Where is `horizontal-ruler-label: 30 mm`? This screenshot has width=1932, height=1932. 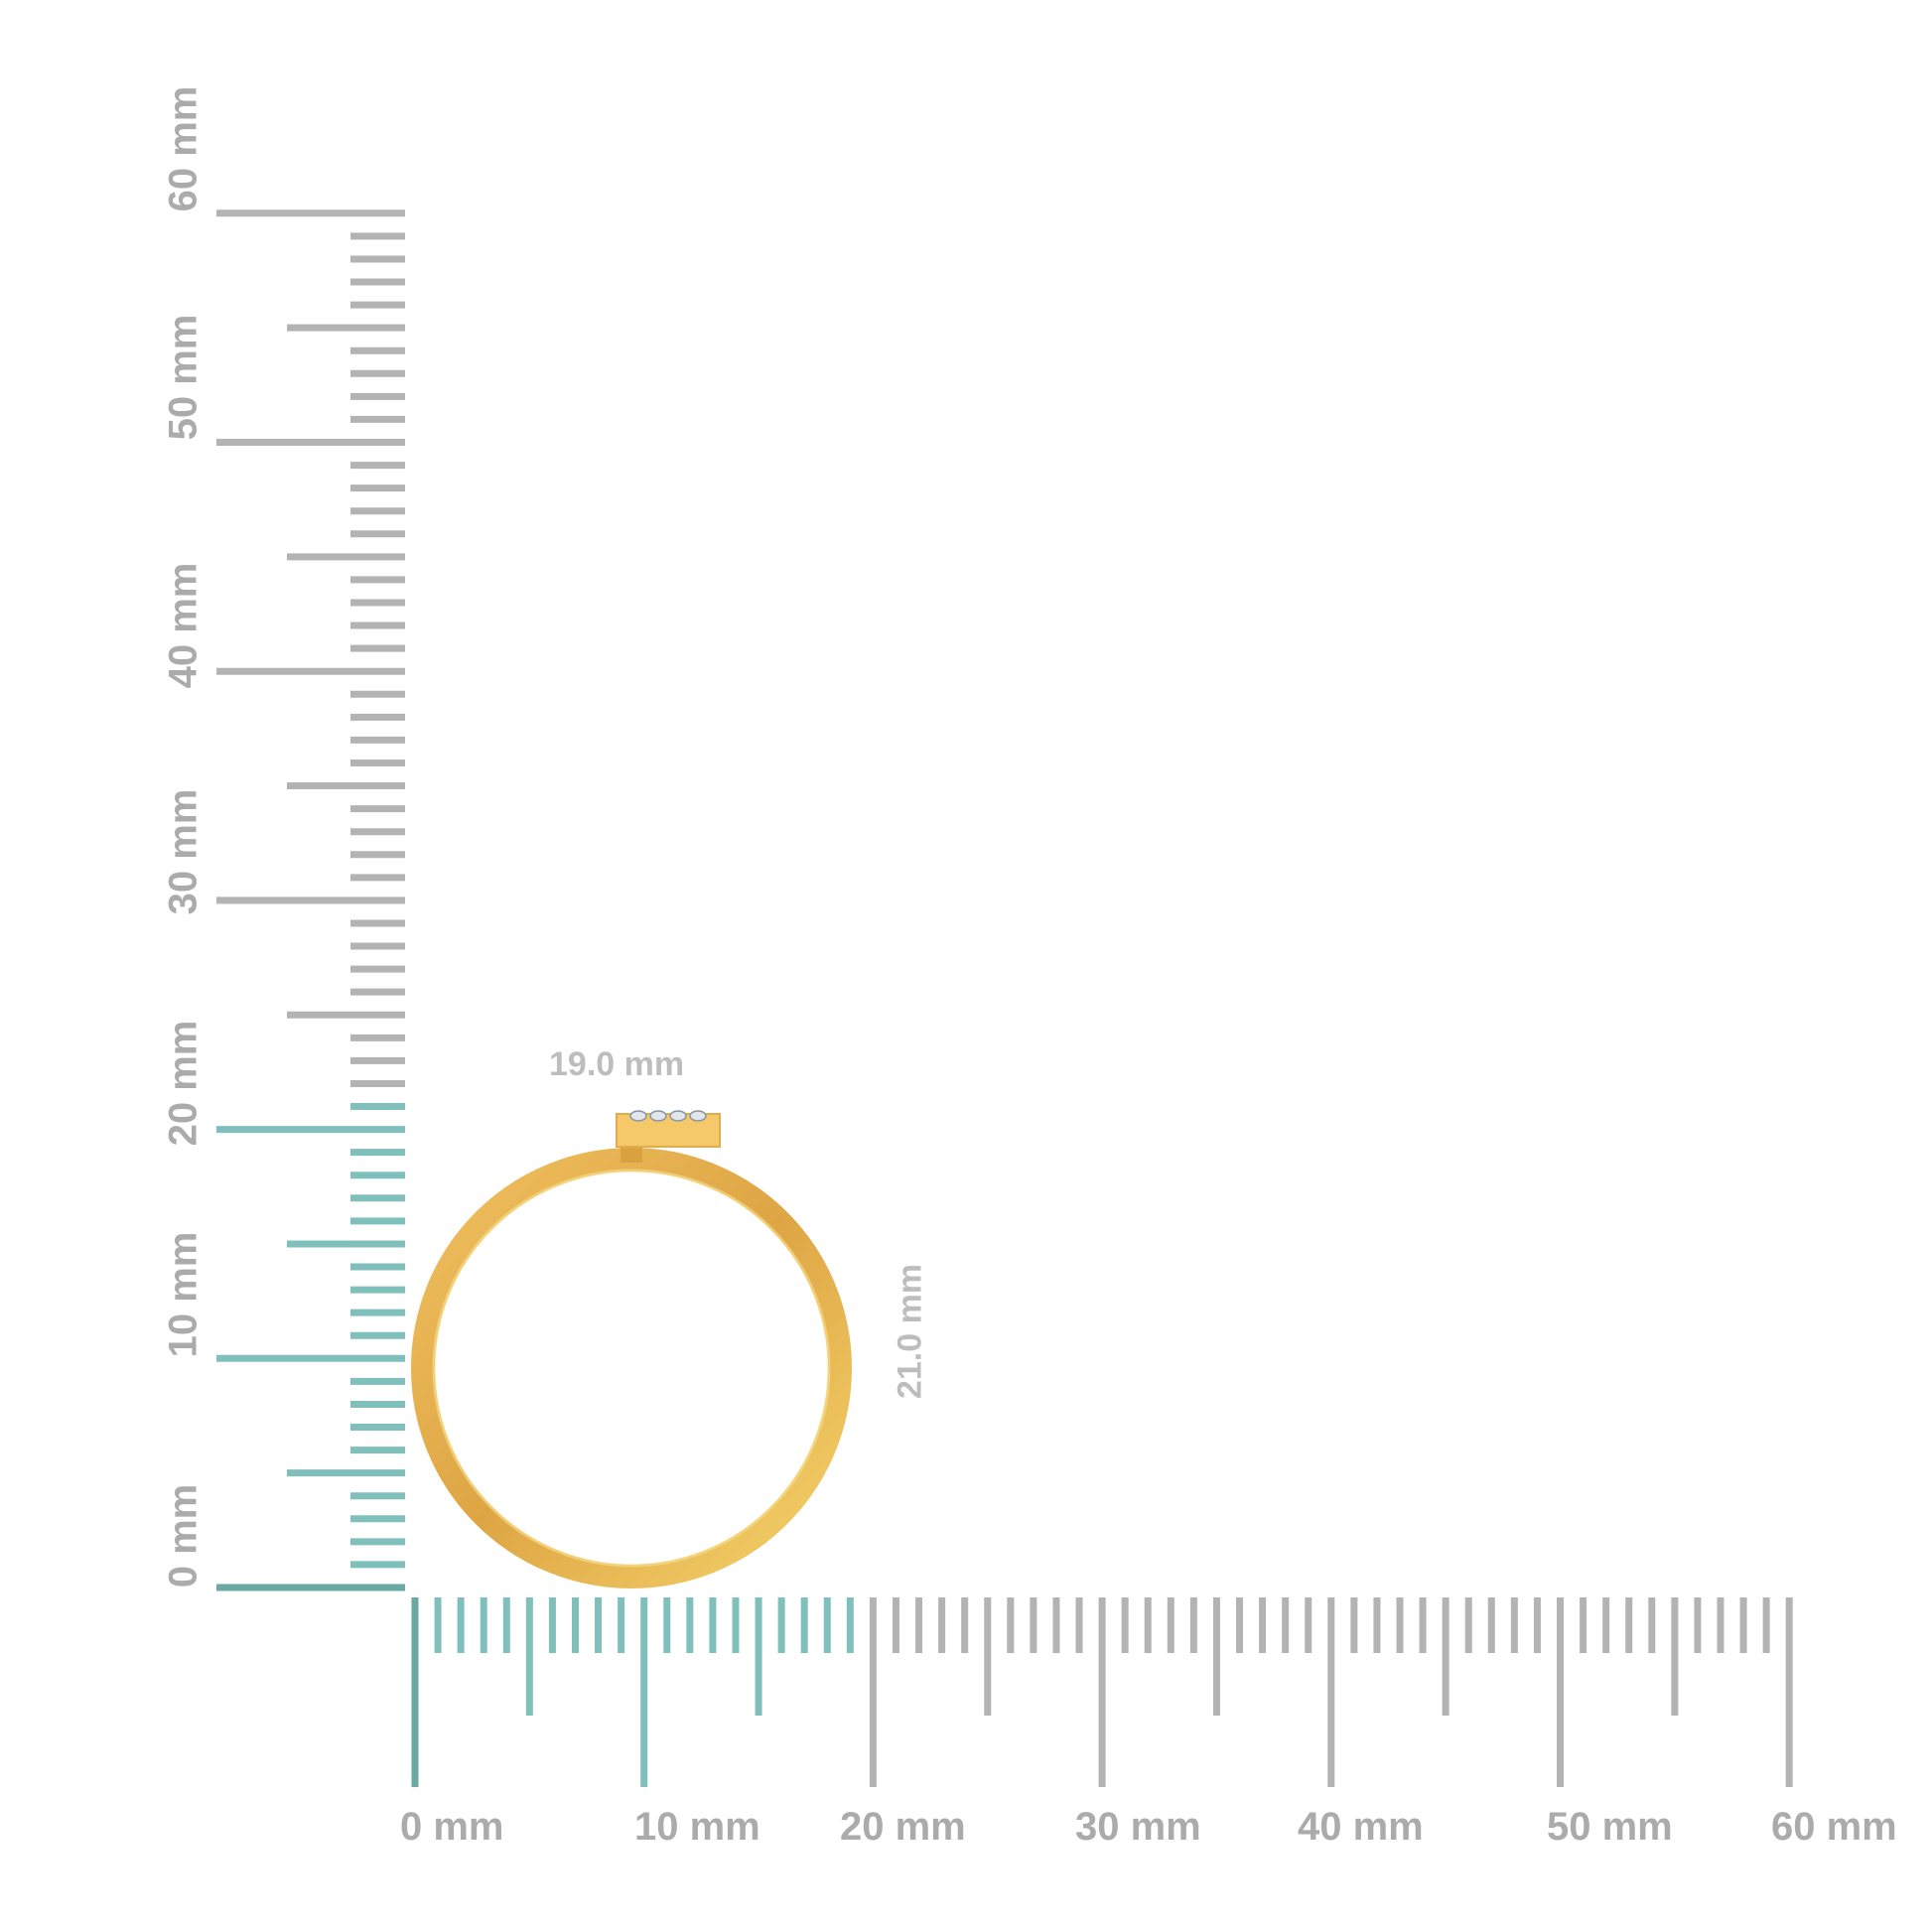
horizontal-ruler-label: 30 mm is located at coordinates (1138, 1827).